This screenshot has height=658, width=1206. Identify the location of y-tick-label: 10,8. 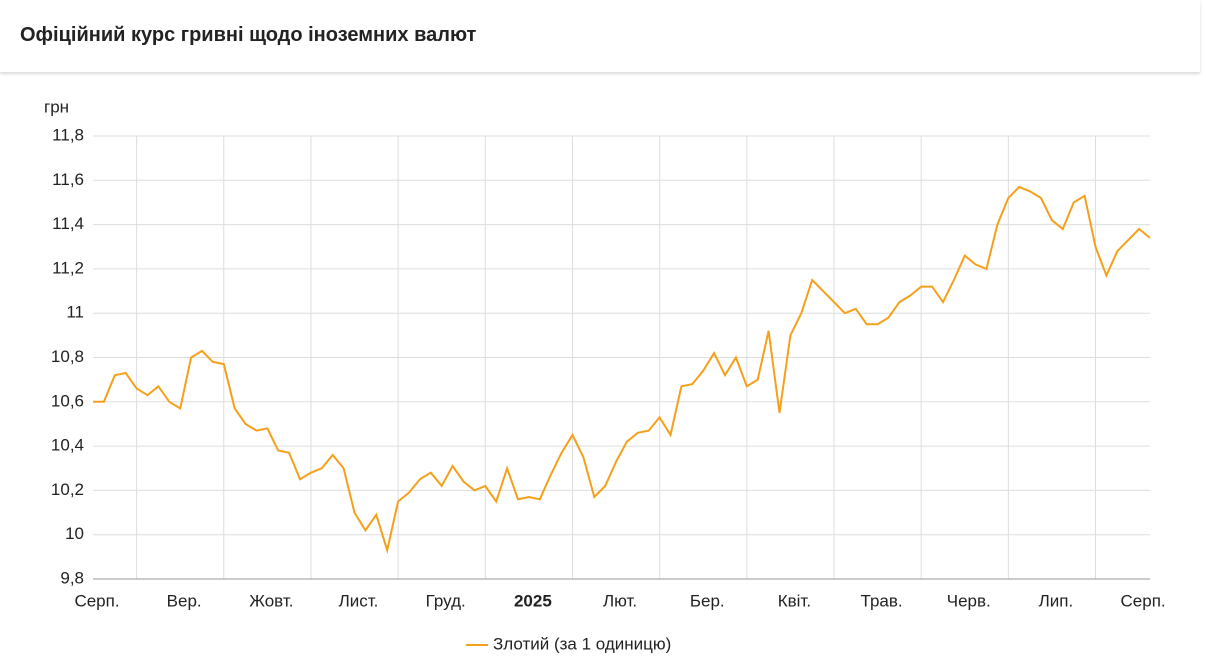
(67, 356).